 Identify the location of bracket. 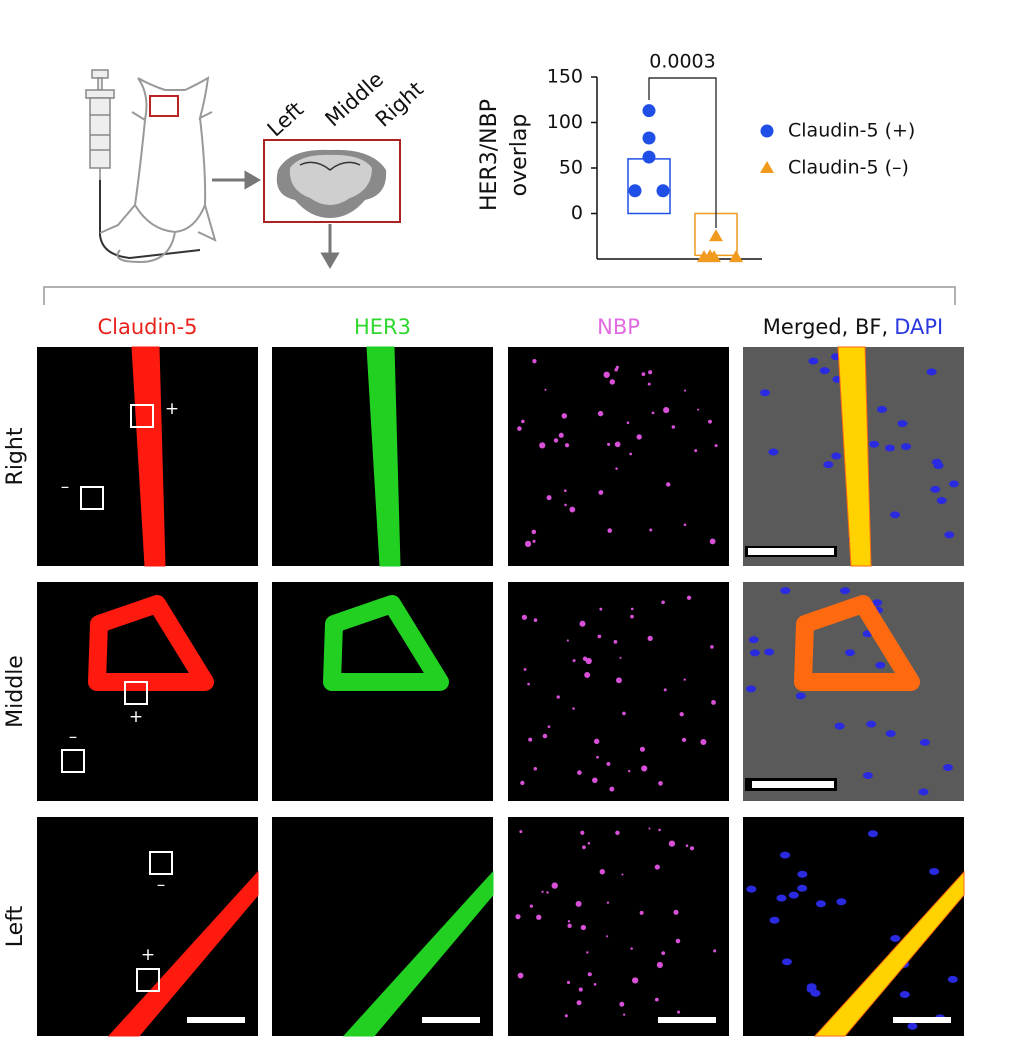
(499, 295).